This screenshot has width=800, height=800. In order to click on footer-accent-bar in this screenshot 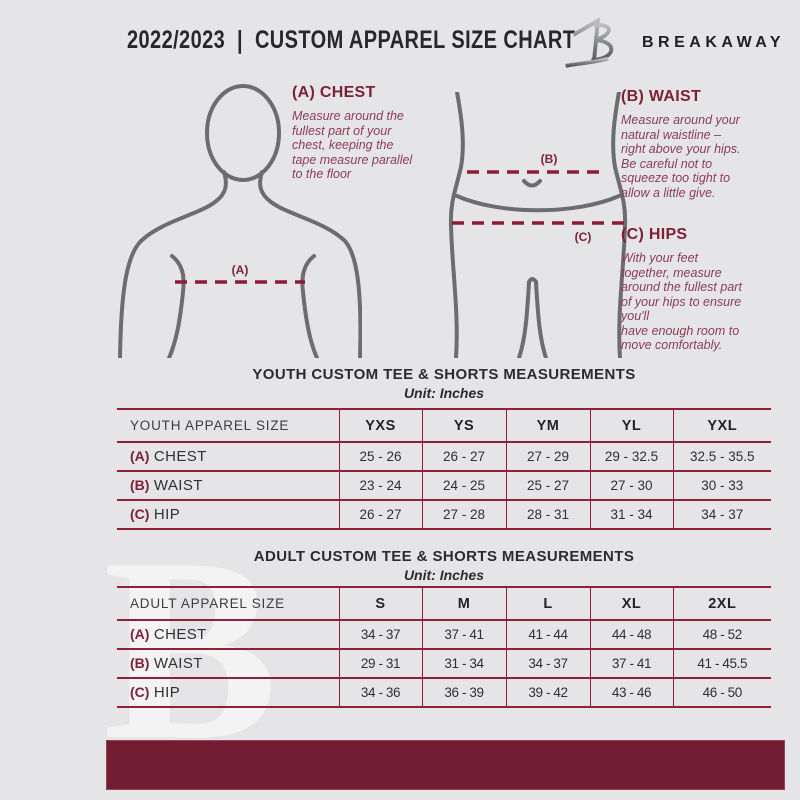, I will do `click(445, 765)`.